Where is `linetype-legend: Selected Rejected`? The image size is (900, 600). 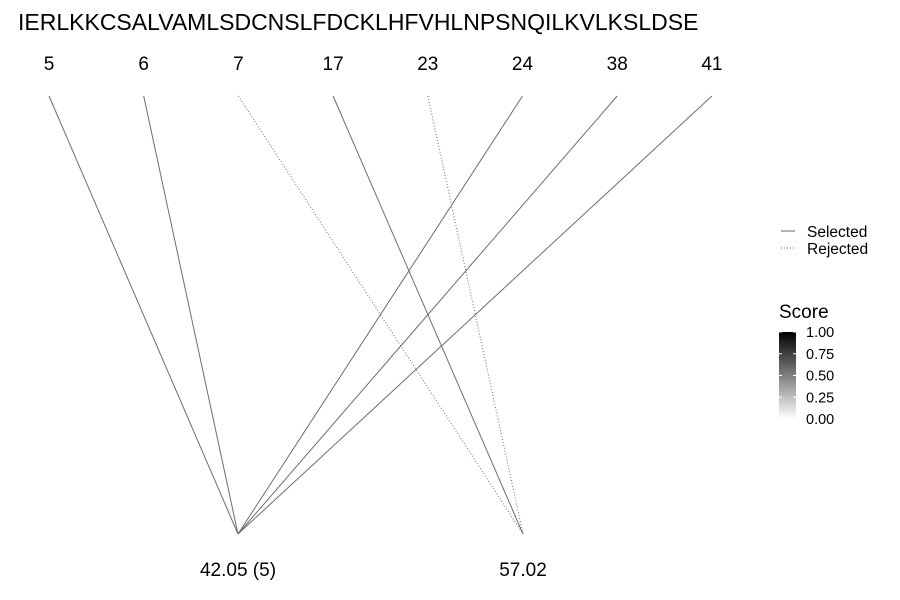
linetype-legend: Selected Rejected is located at coordinates (824, 241).